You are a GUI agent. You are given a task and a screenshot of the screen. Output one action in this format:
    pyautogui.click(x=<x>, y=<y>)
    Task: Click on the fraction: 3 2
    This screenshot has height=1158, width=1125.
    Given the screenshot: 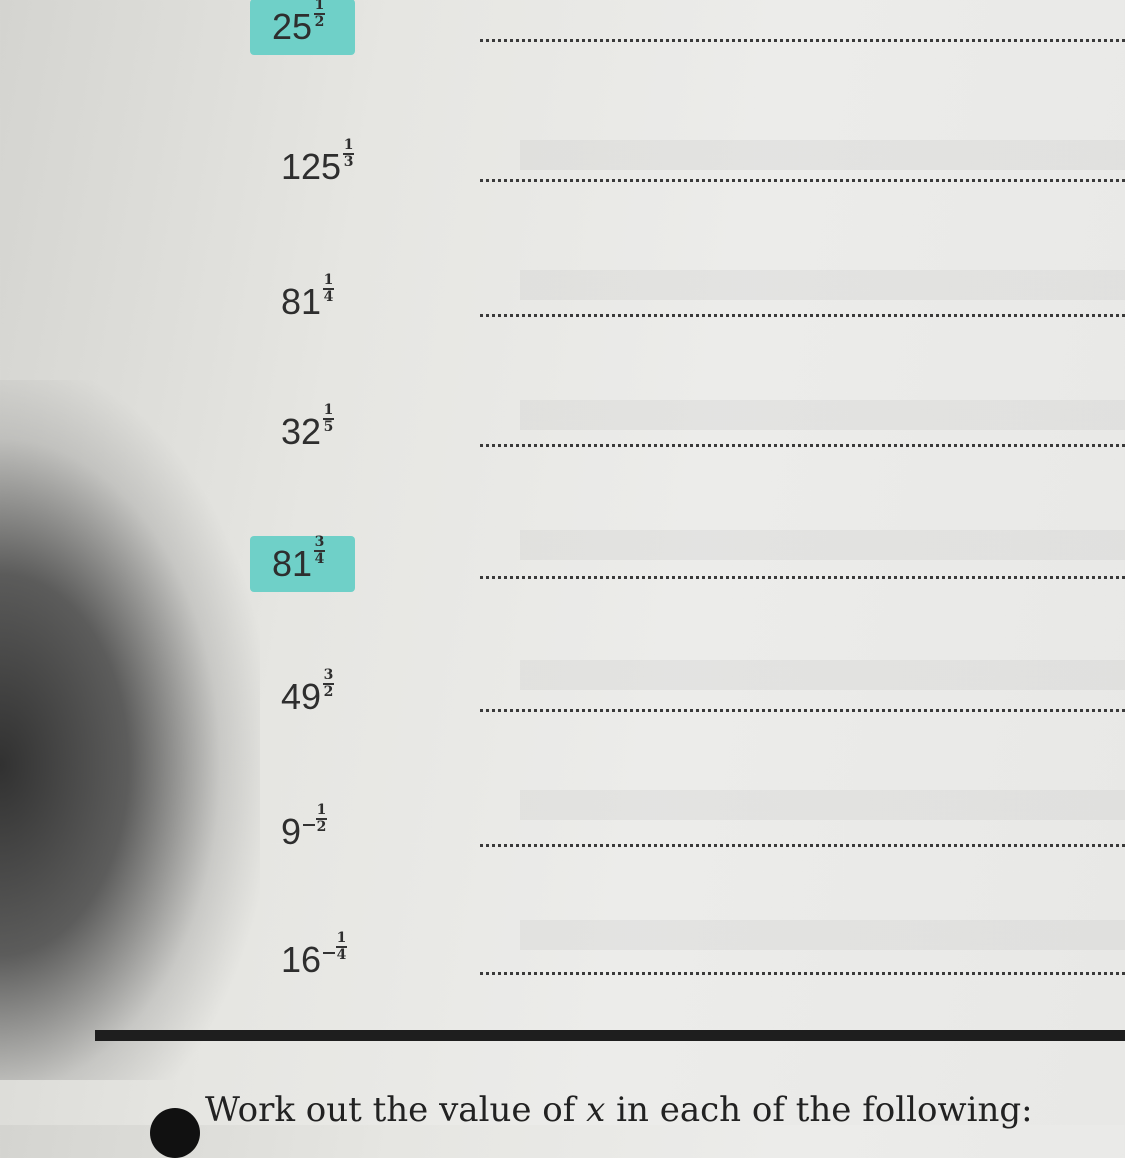 What is the action you would take?
    pyautogui.click(x=329, y=683)
    